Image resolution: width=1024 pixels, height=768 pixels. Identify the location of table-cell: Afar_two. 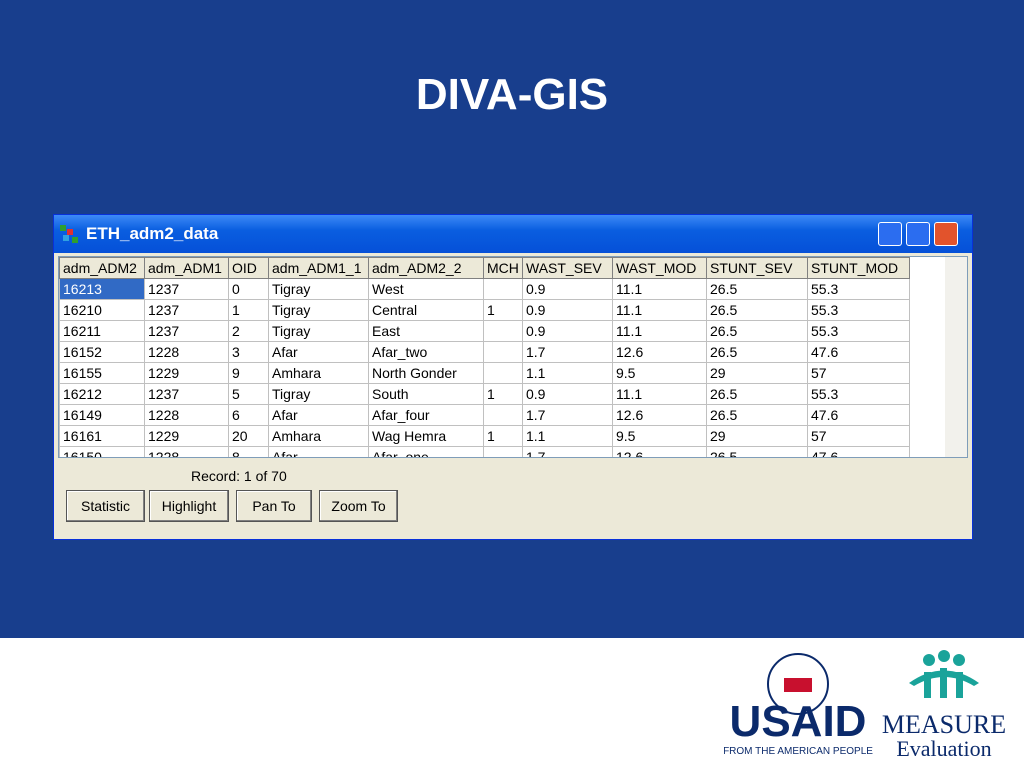
(426, 352).